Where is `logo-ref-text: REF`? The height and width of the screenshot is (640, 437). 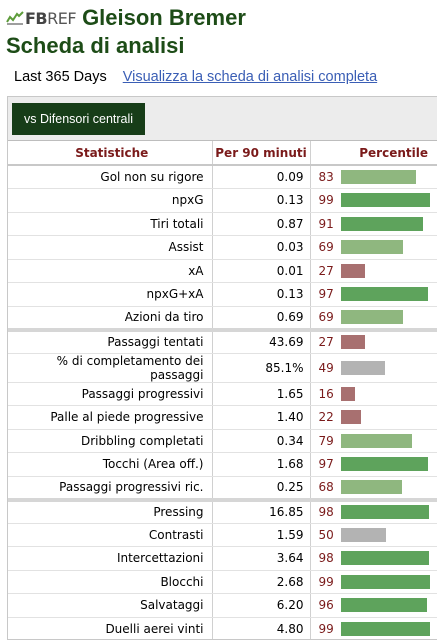 logo-ref-text: REF is located at coordinates (62, 18).